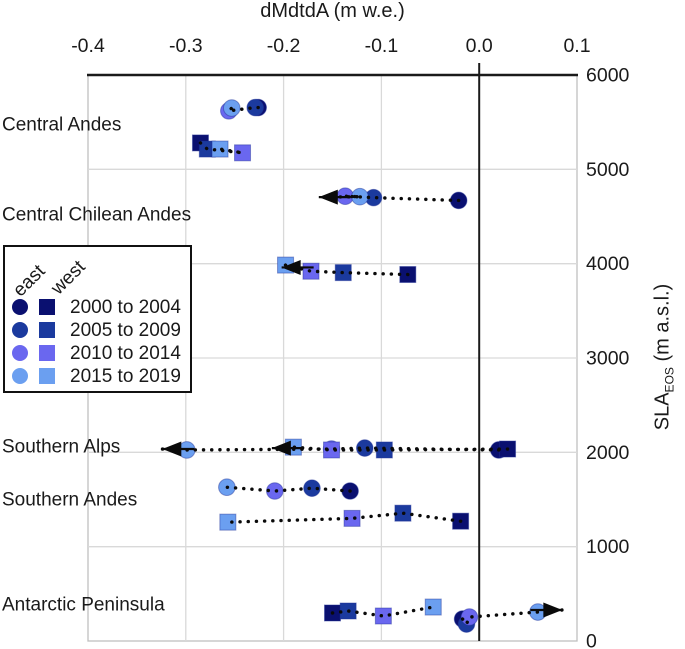 Image resolution: width=685 pixels, height=649 pixels. I want to click on y-axis-title-unit: (m a.s.l.), so click(662, 325).